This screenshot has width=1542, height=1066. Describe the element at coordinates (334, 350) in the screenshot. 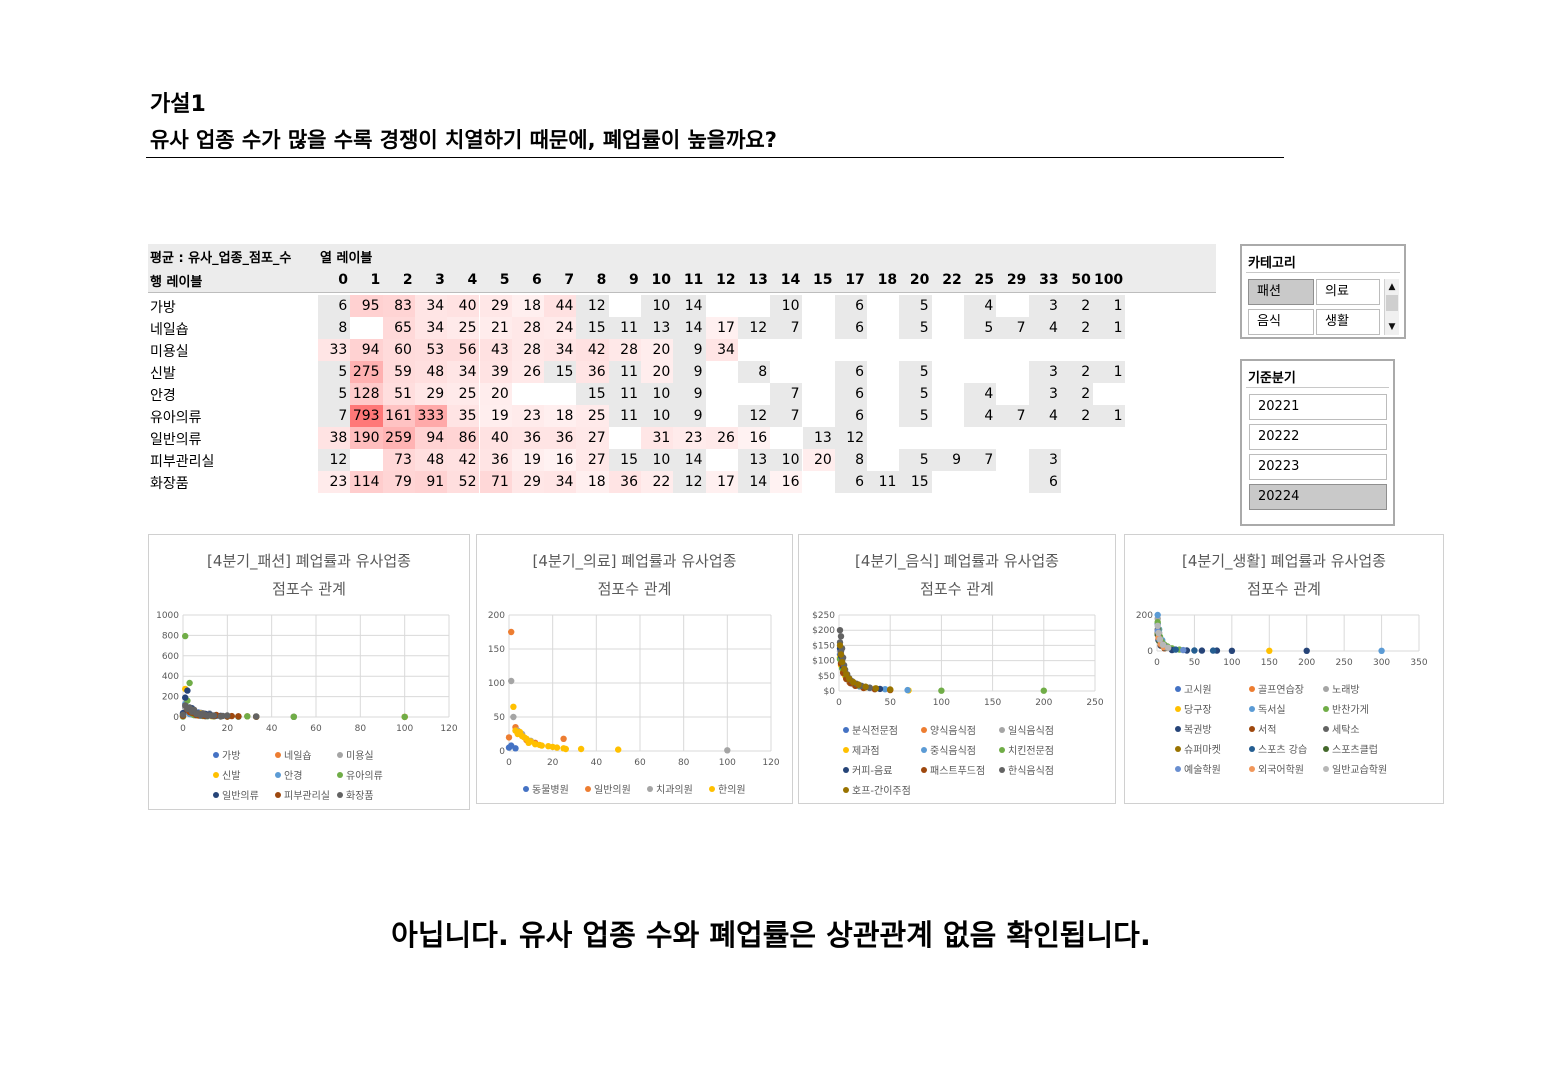

I see `pivot-cell: 33` at that location.